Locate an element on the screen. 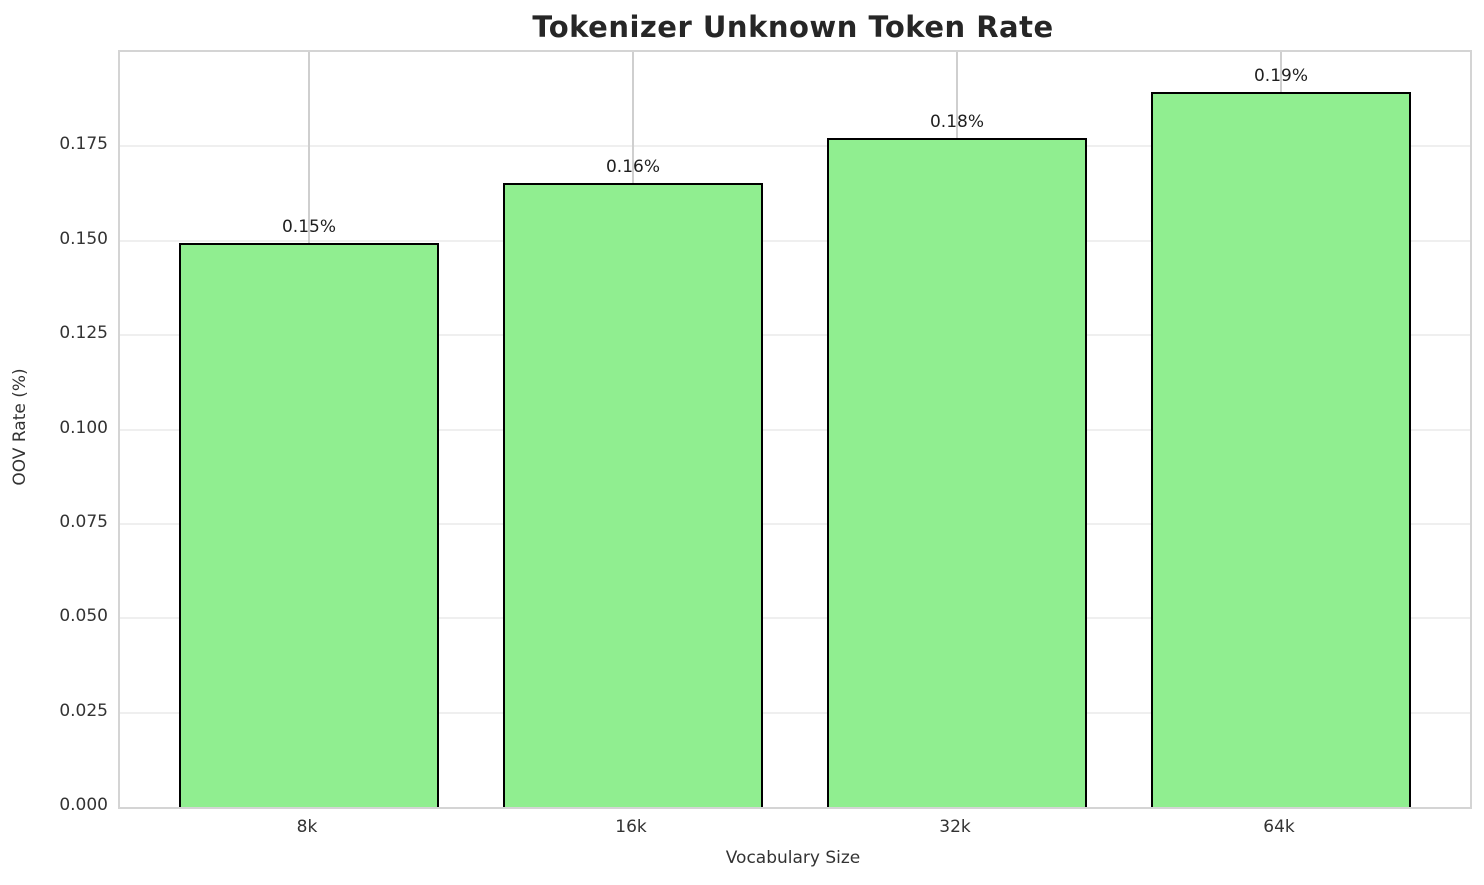 The height and width of the screenshot is (885, 1484). x-tick-label: 32k is located at coordinates (955, 827).